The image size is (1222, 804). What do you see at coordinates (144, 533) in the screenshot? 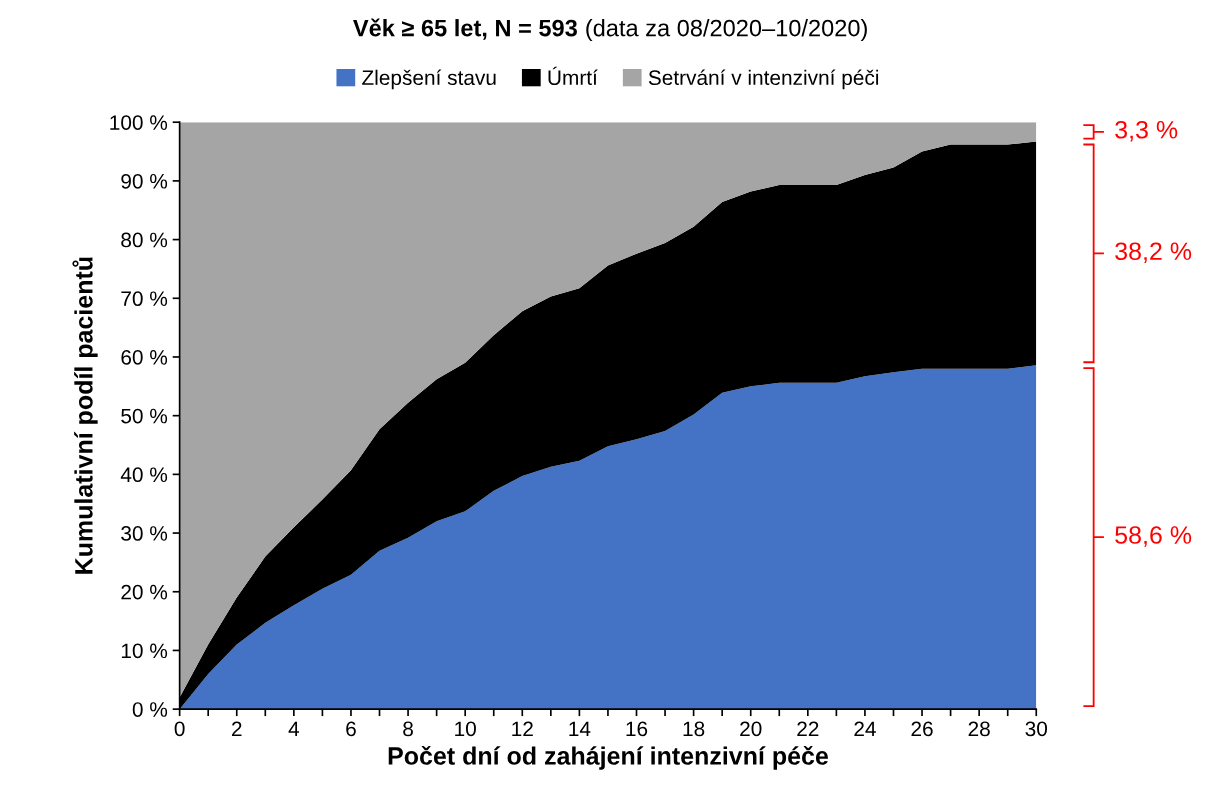
I see `y-tick-label: 30 %` at bounding box center [144, 533].